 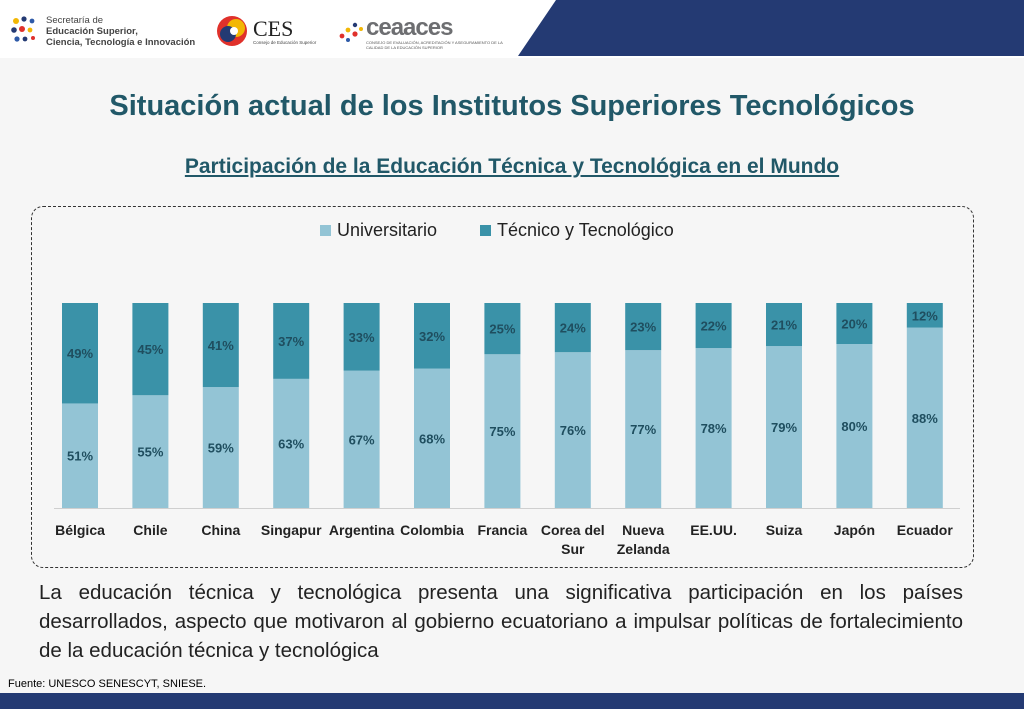 I want to click on data-label-tecnico-suiza: 21%, so click(x=784, y=325).